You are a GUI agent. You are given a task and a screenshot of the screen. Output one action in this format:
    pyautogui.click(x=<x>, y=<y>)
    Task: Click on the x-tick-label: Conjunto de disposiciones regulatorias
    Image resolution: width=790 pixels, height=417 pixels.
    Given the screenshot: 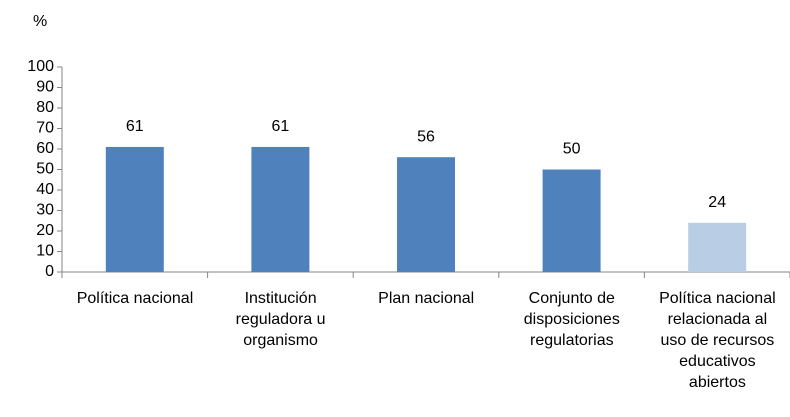 What is the action you would take?
    pyautogui.click(x=571, y=319)
    